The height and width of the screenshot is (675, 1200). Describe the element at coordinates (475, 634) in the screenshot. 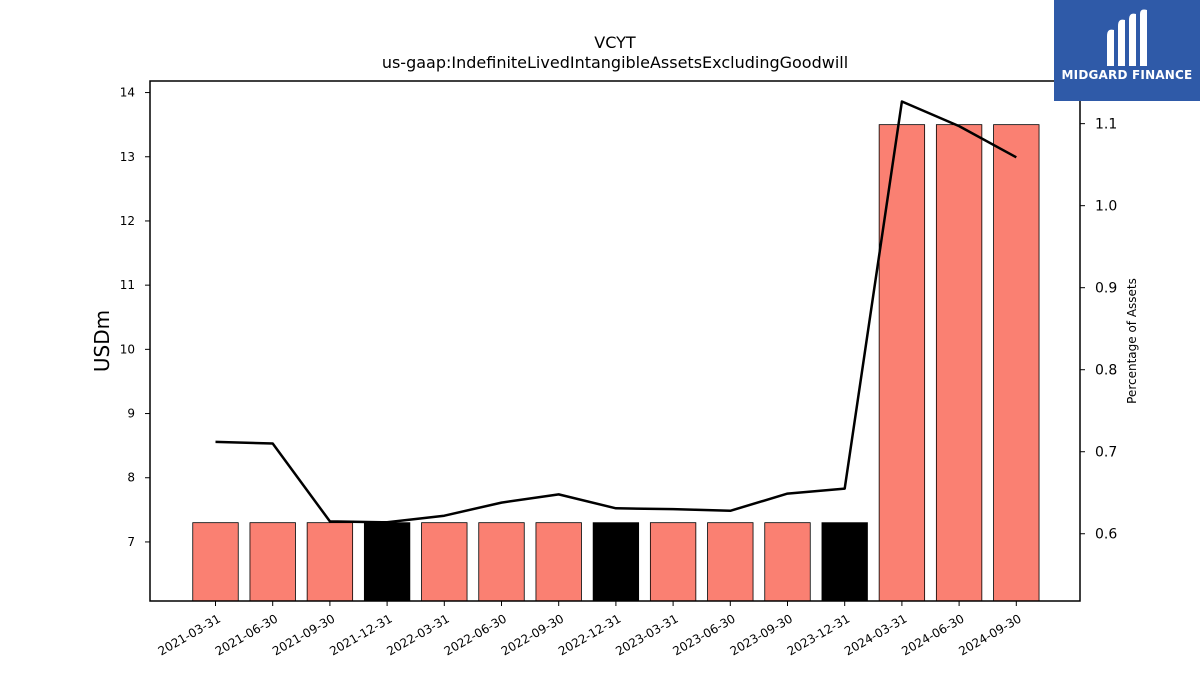

I see `x-tick-label: 2022-06-30` at that location.